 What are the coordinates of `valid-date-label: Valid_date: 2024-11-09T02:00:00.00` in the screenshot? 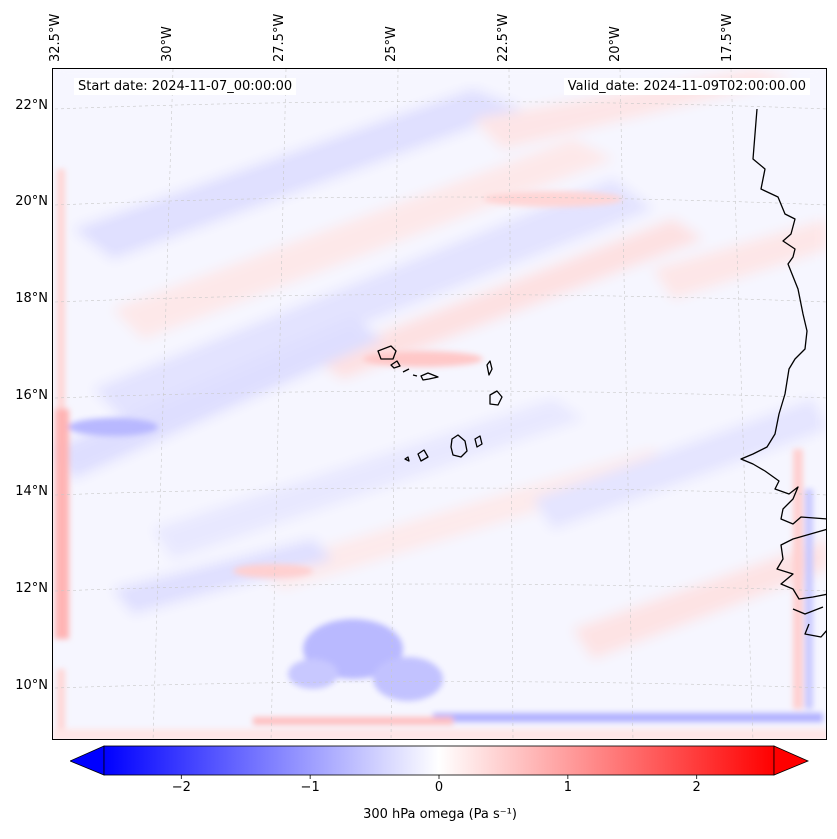 It's located at (686, 86).